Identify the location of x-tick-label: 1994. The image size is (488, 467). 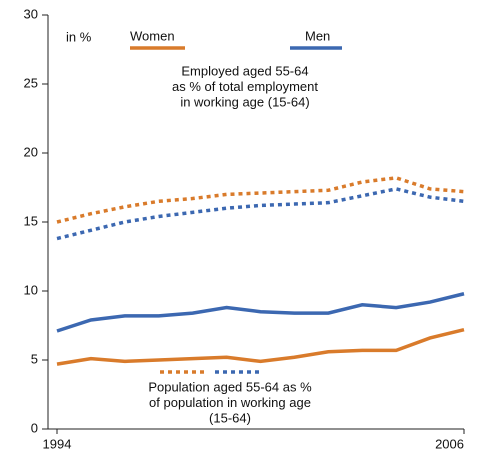
(57, 443).